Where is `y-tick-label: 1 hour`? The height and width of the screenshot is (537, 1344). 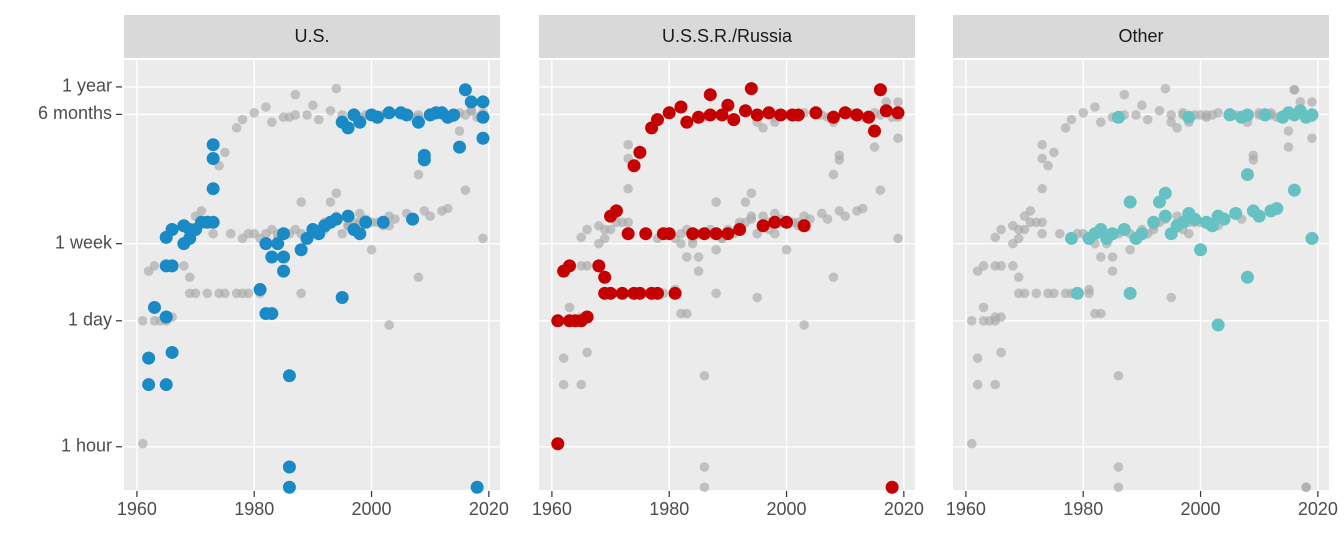
y-tick-label: 1 hour is located at coordinates (86, 446).